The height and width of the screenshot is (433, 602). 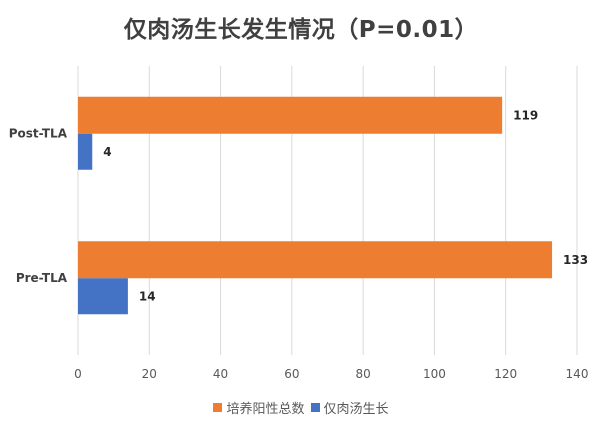 What do you see at coordinates (38, 133) in the screenshot?
I see `y-category-label: Post-TLA` at bounding box center [38, 133].